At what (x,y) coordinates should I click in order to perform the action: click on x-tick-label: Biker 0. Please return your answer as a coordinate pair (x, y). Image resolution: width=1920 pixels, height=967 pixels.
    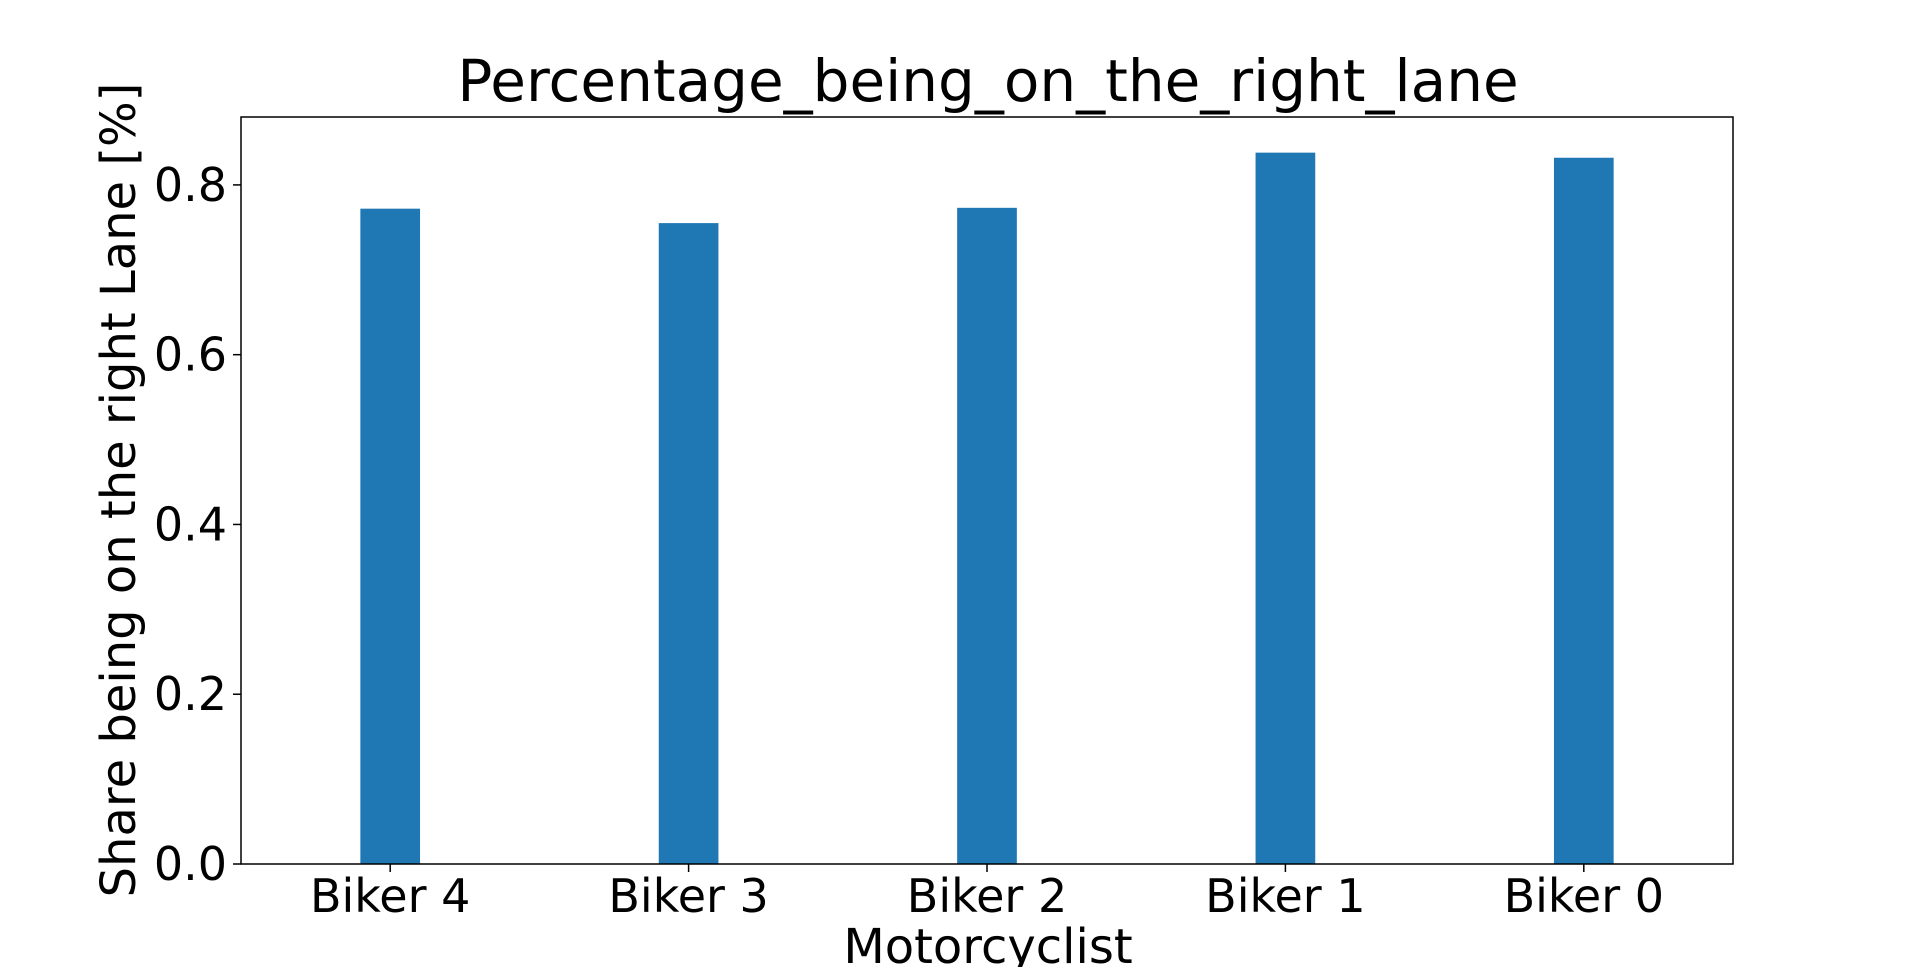
    Looking at the image, I should click on (1584, 896).